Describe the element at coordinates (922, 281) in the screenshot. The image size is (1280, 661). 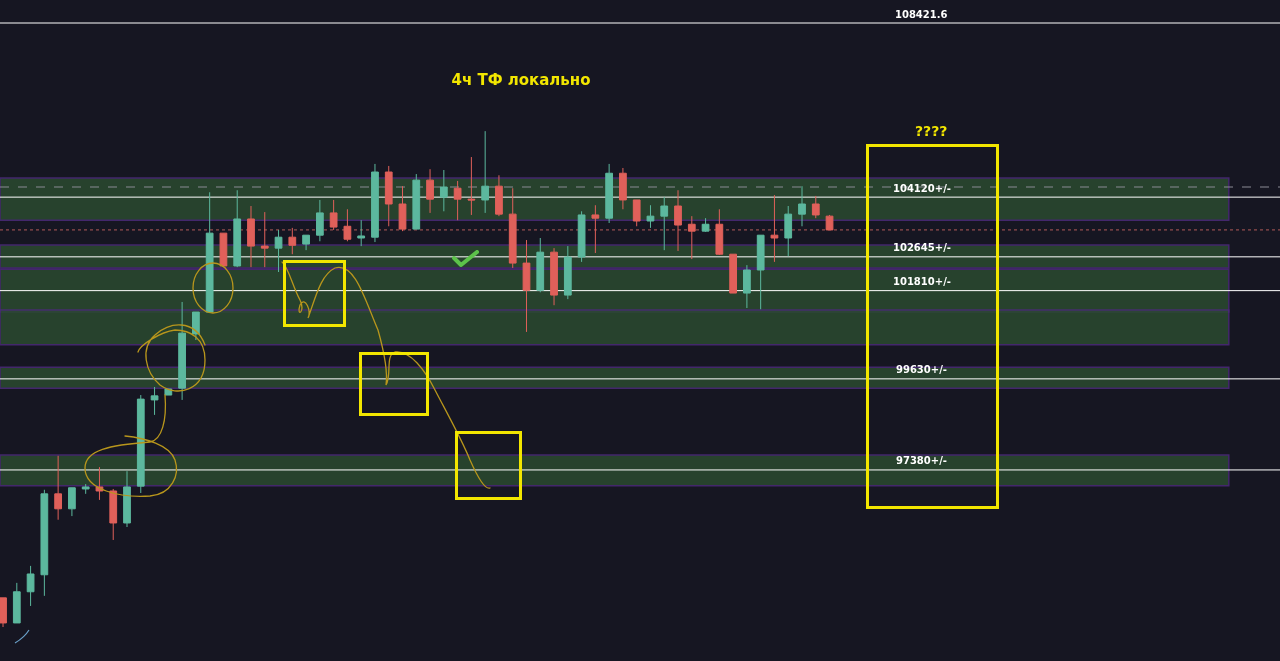
I see `ref-line-label: 101810+/-` at that location.